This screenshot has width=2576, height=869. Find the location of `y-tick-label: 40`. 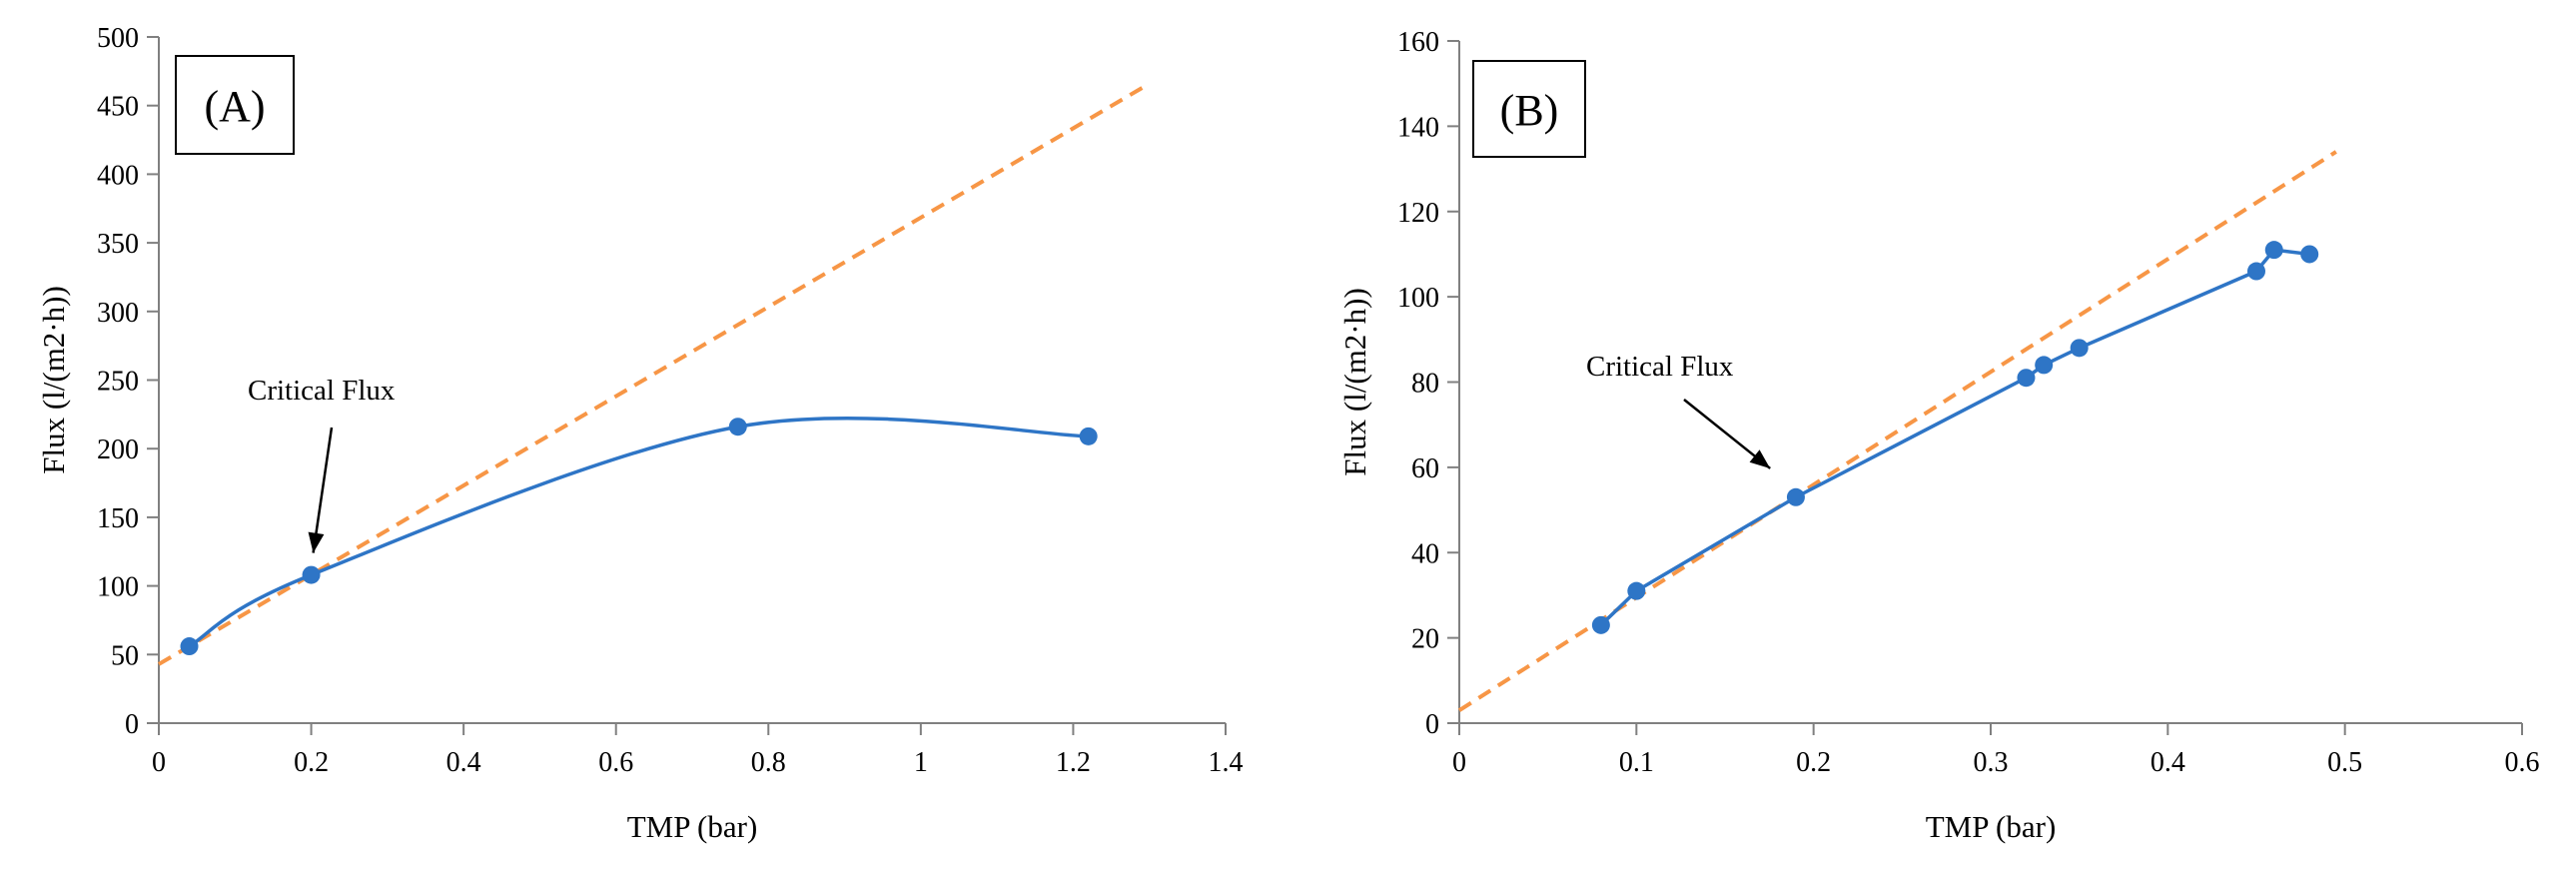

y-tick-label: 40 is located at coordinates (1425, 553).